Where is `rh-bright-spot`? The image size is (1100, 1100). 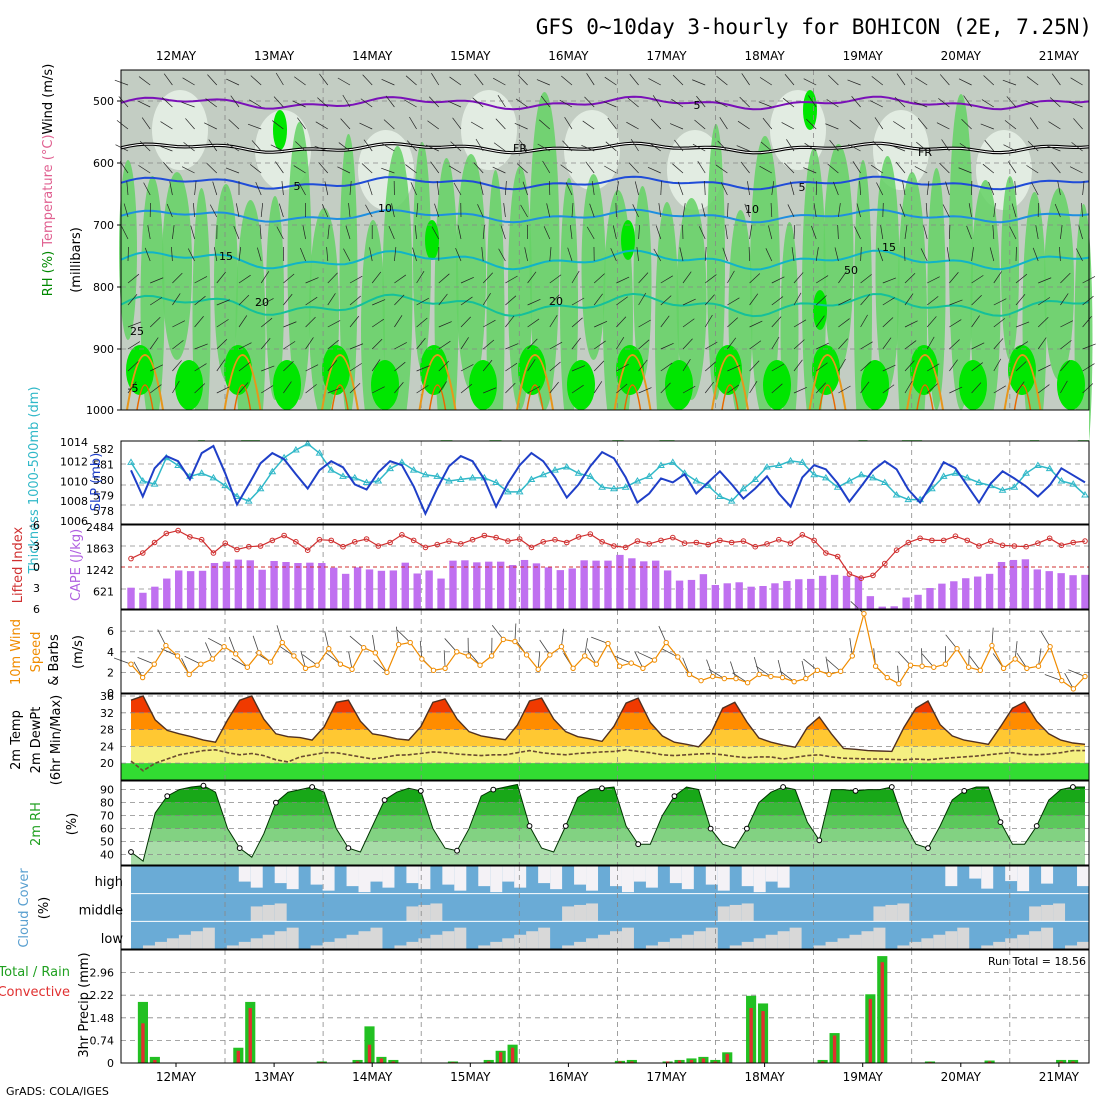
rh-bright-spot is located at coordinates (924, 370).